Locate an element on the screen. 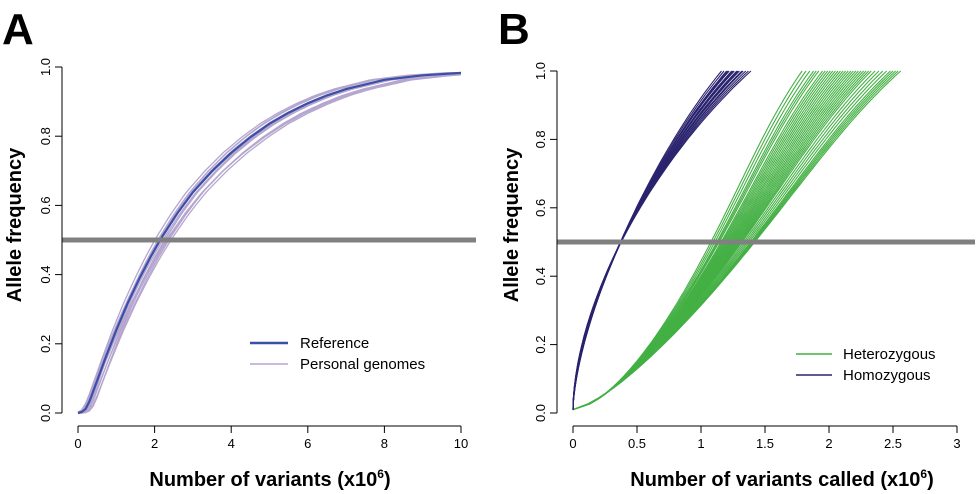  panel-b-letter: B is located at coordinates (514, 29).